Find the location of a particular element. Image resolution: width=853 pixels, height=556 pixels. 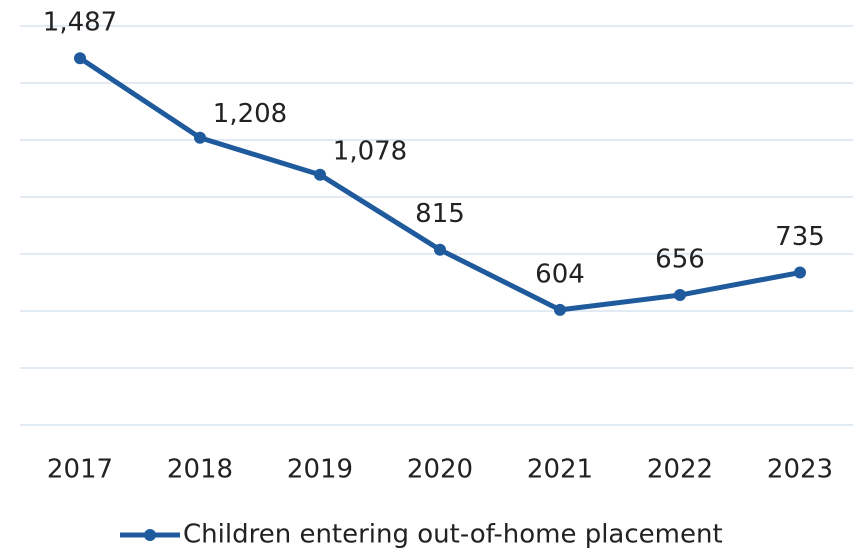

legend-label: Children entering out-of-home placement is located at coordinates (453, 535).